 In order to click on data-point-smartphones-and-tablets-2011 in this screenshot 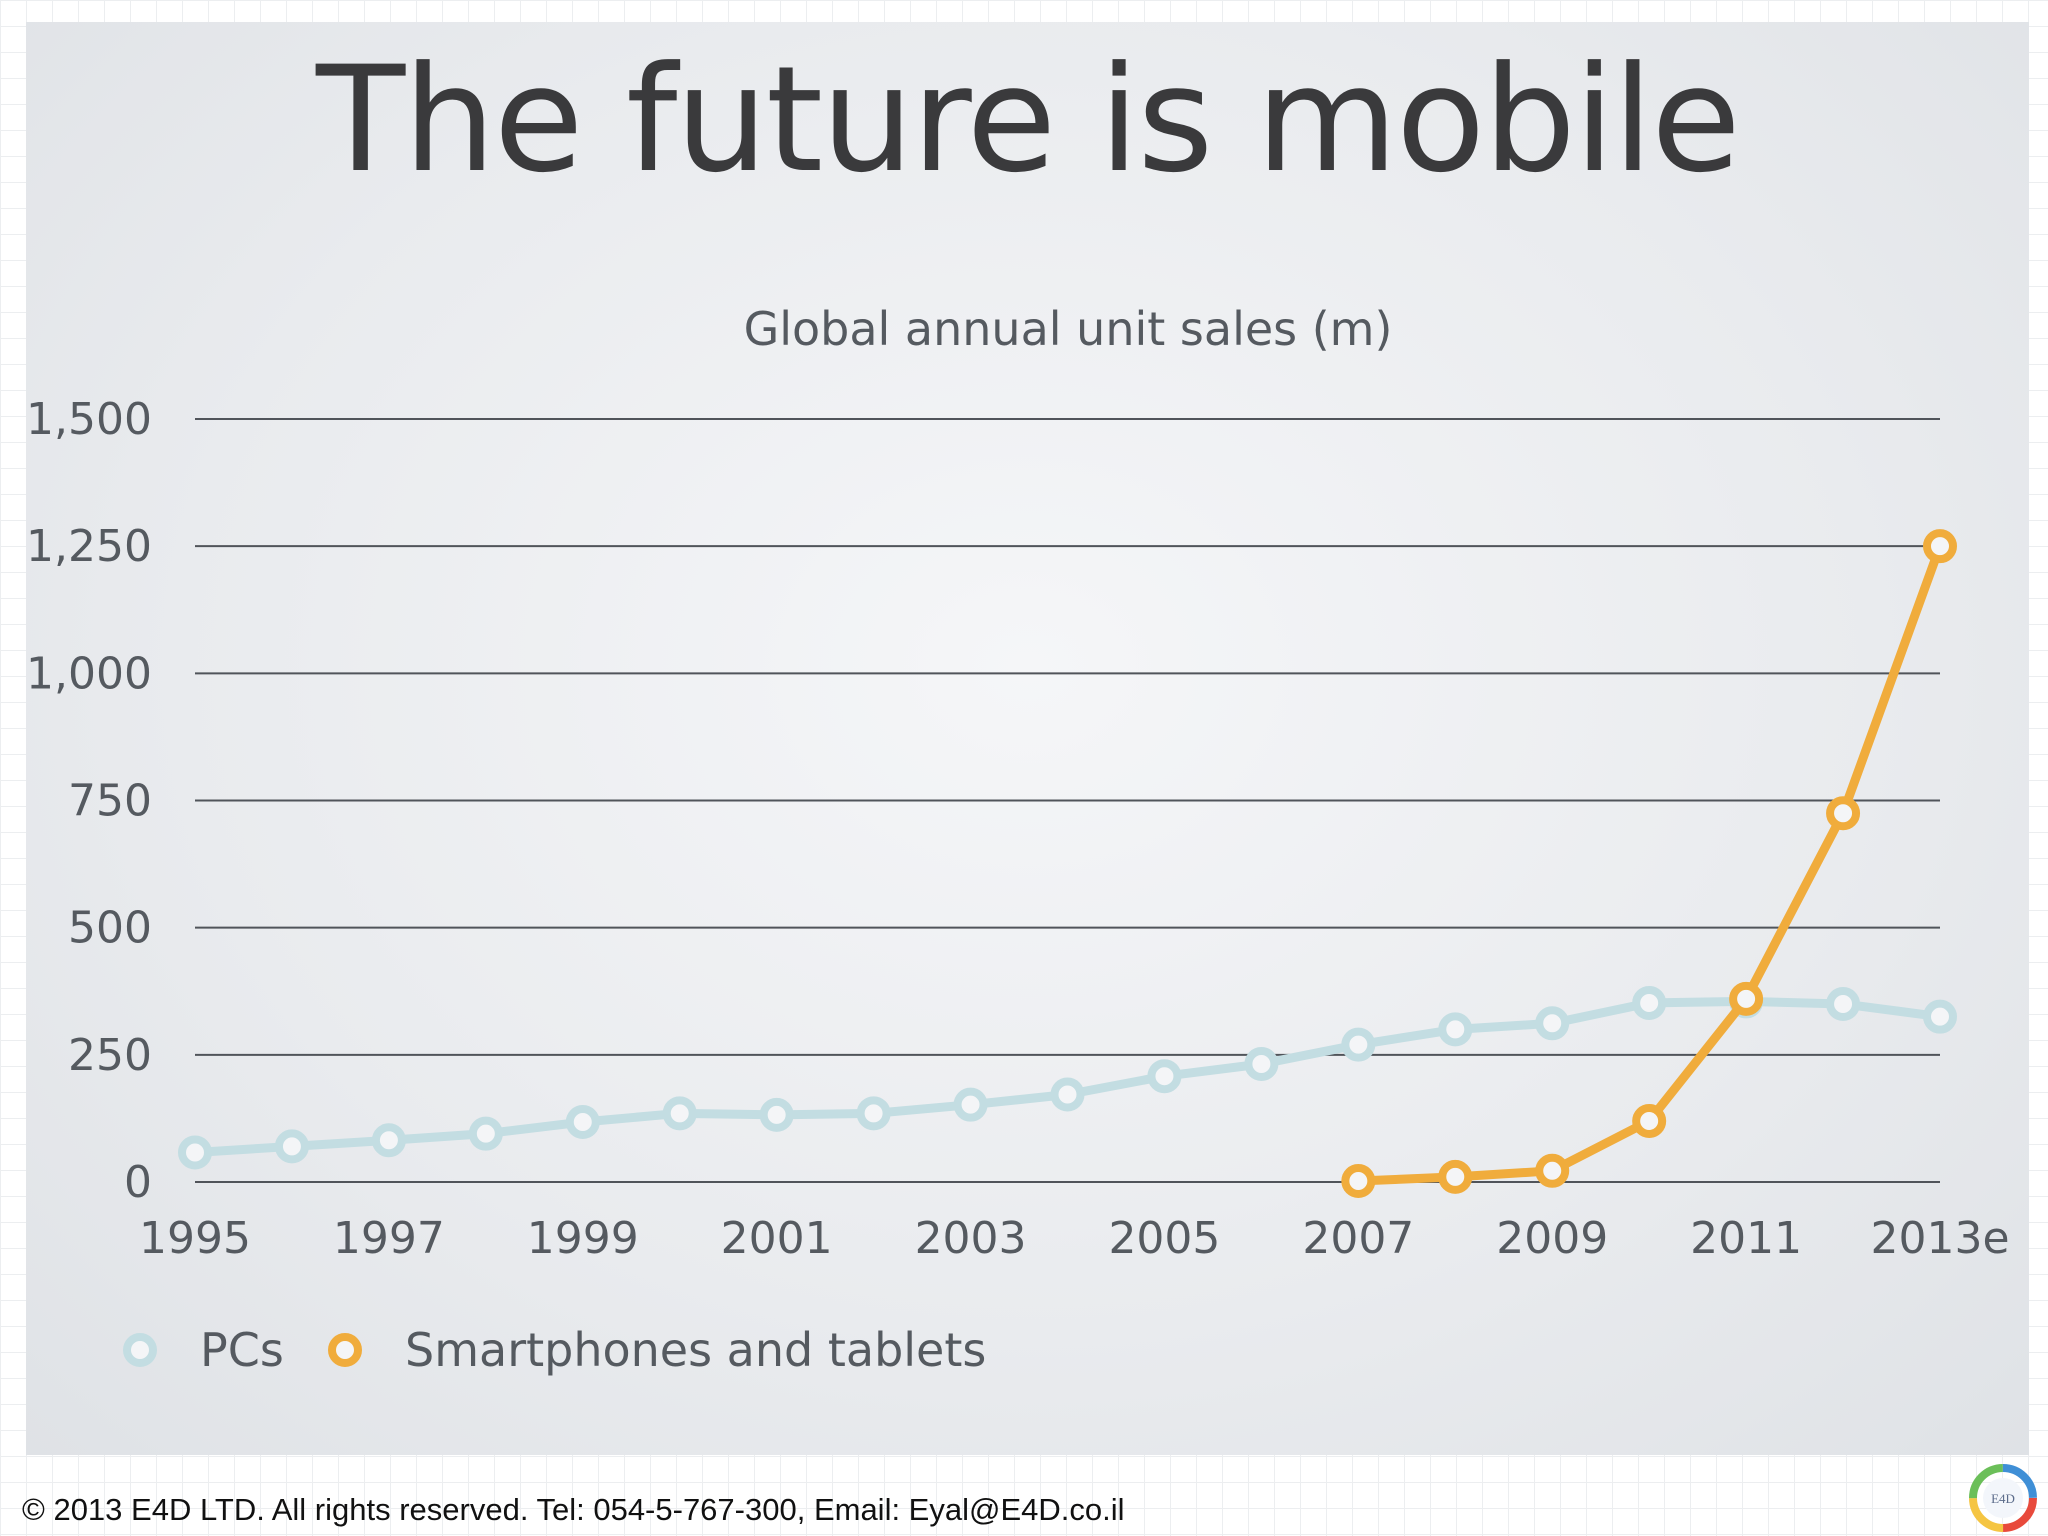, I will do `click(1746, 998)`.